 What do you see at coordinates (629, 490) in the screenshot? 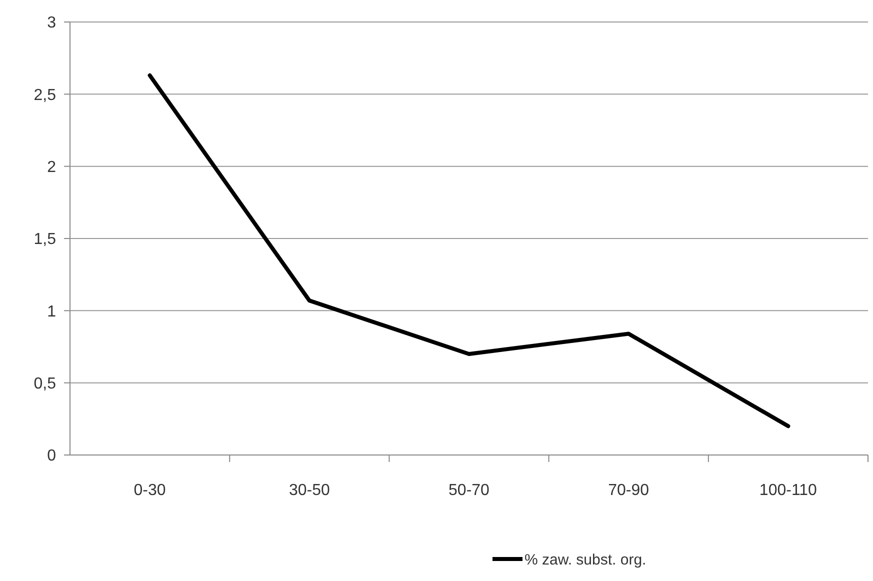
I see `x-tick-label: 70-90` at bounding box center [629, 490].